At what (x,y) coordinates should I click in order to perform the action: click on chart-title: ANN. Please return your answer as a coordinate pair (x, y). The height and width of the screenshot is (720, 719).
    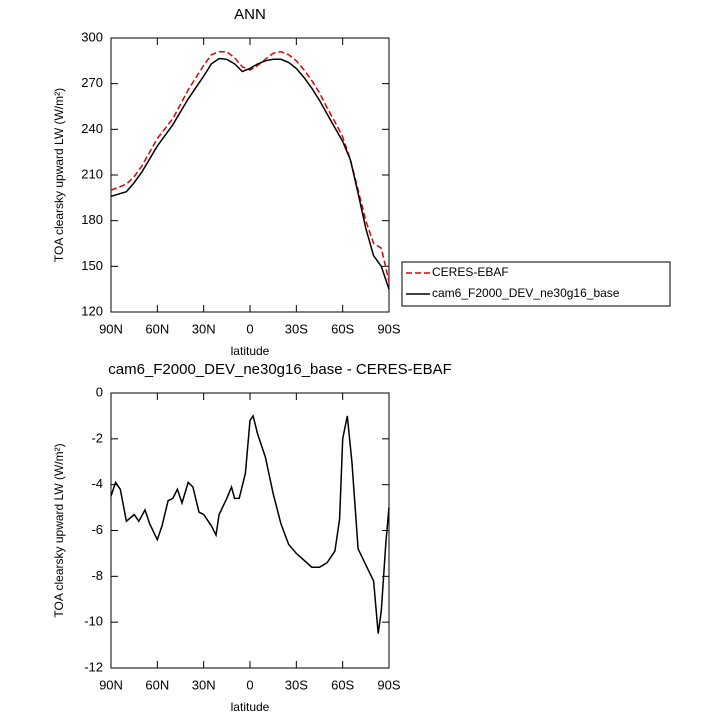
    Looking at the image, I should click on (250, 14).